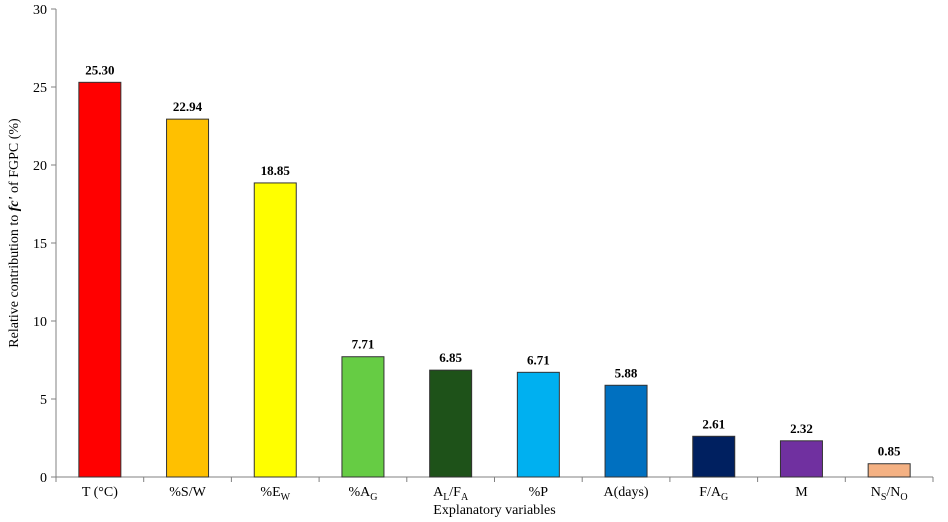 The height and width of the screenshot is (522, 948). I want to click on data-label: 2.32, so click(801, 428).